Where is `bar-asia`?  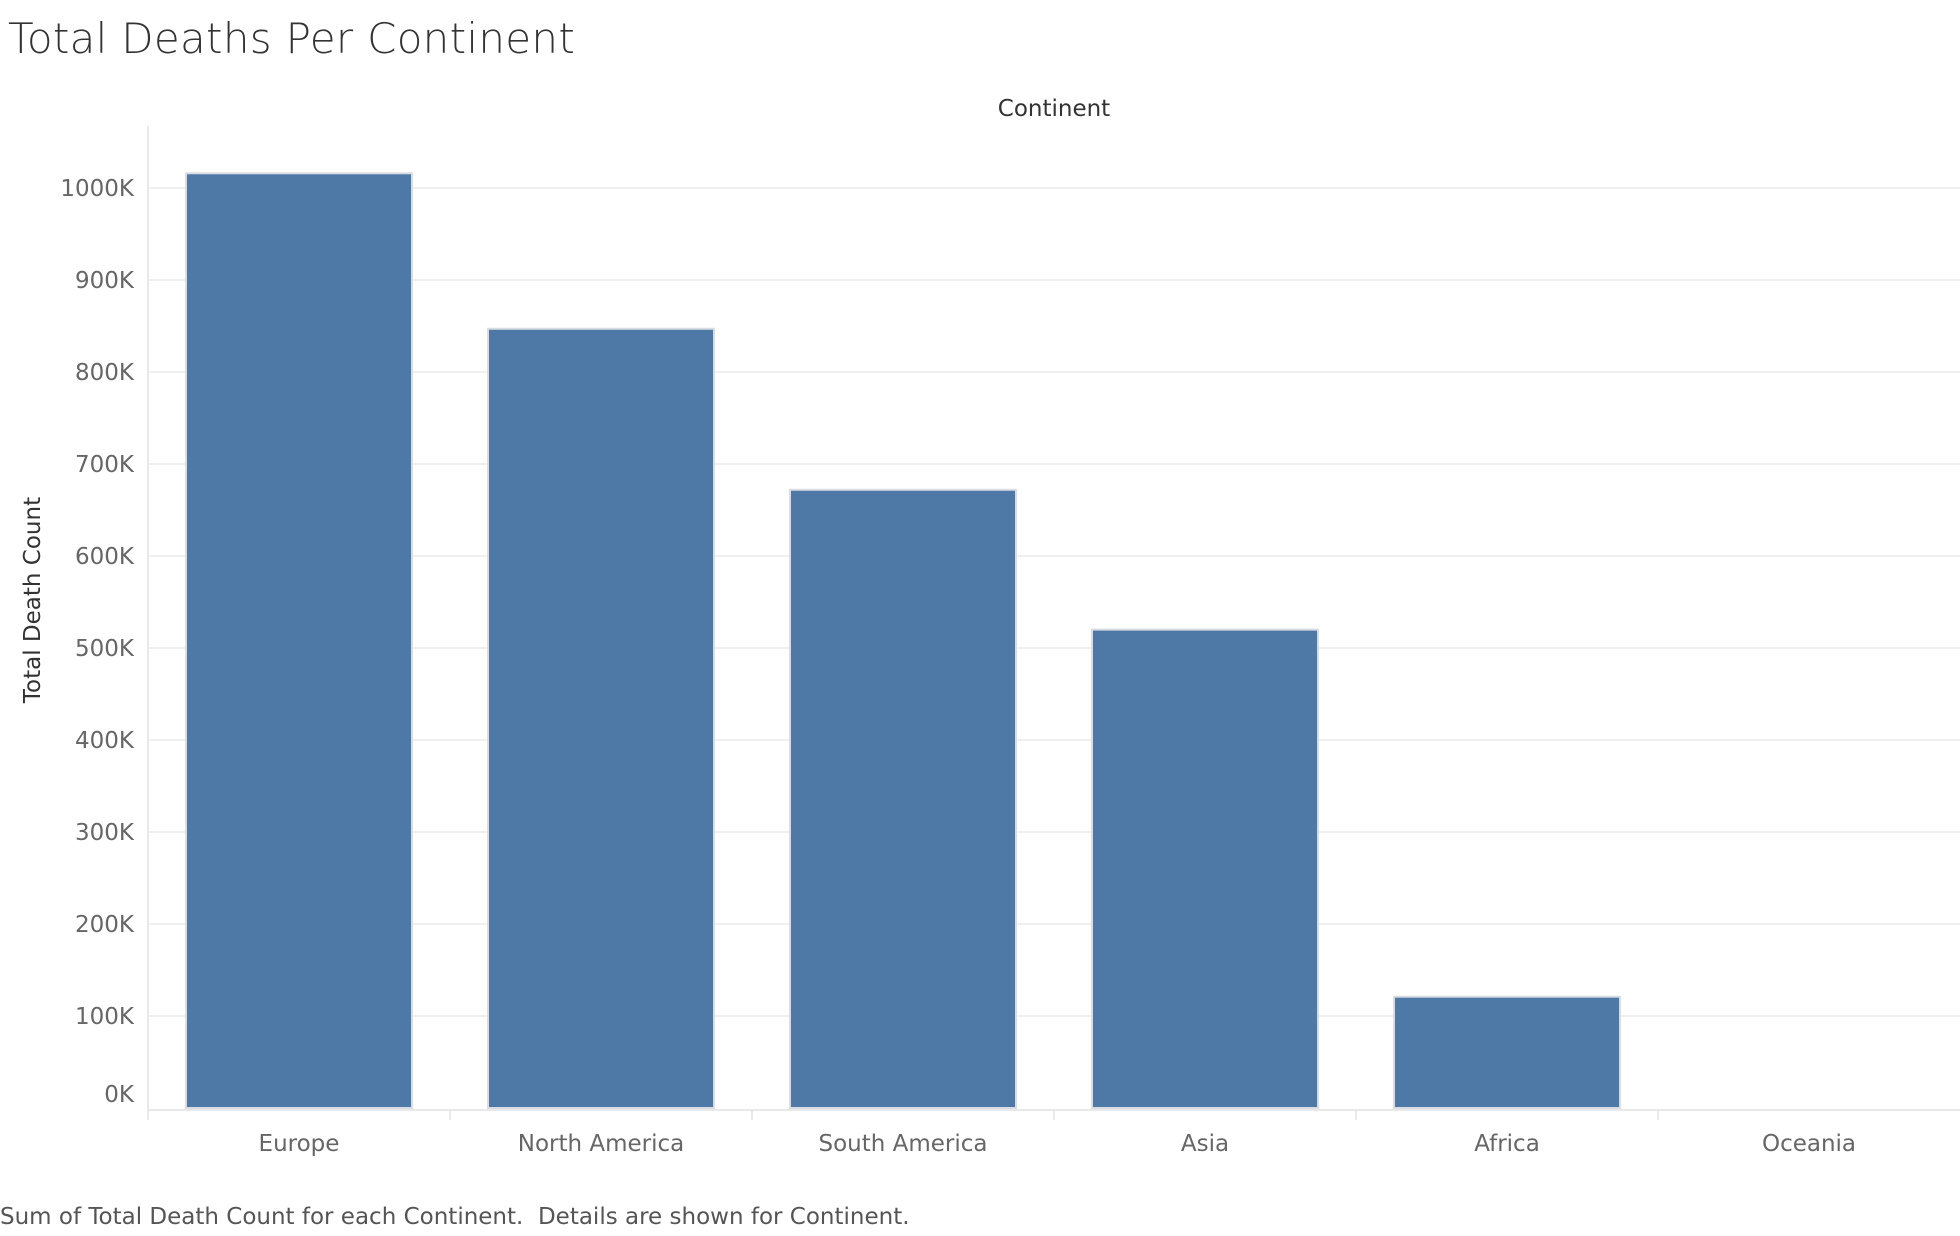
bar-asia is located at coordinates (1205, 868).